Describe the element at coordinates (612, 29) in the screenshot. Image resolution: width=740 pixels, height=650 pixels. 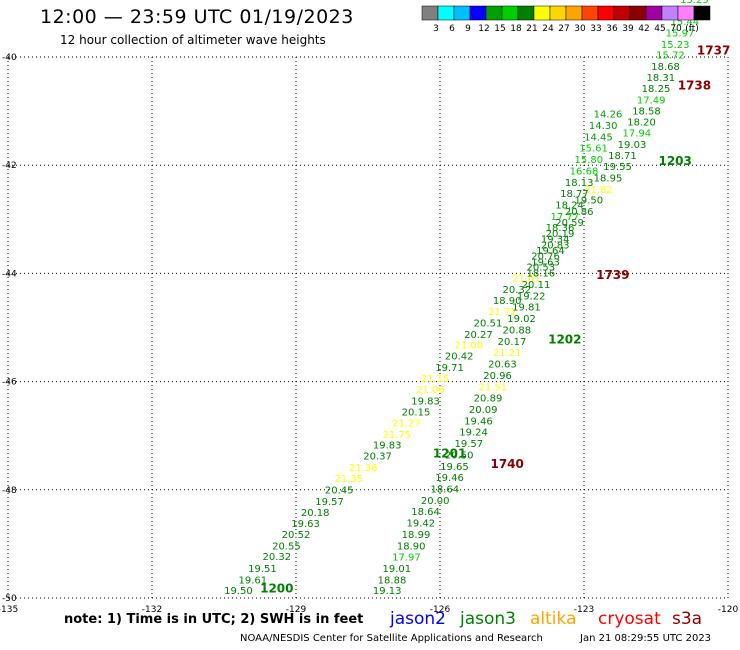
I see `colorbar-label: 36` at that location.